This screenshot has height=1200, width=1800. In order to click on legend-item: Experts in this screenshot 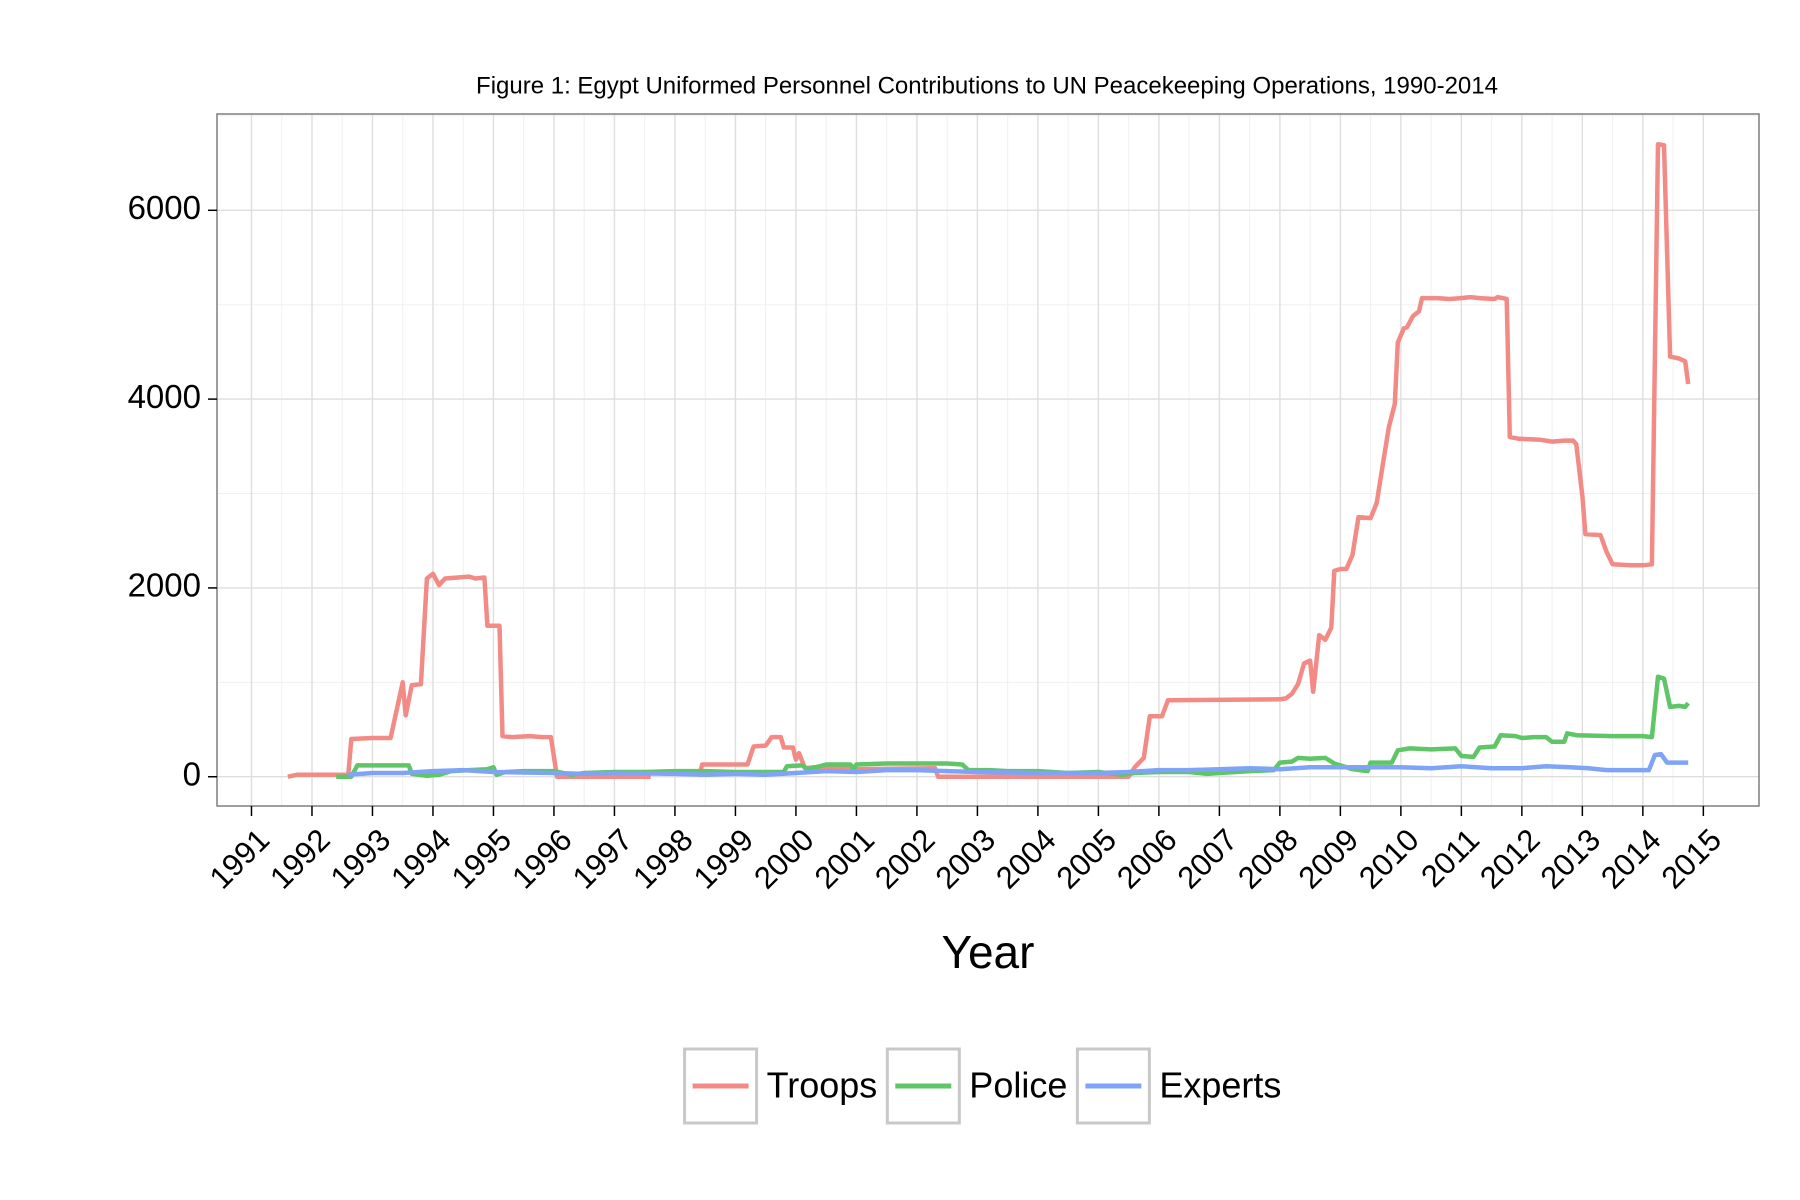, I will do `click(1178, 1086)`.